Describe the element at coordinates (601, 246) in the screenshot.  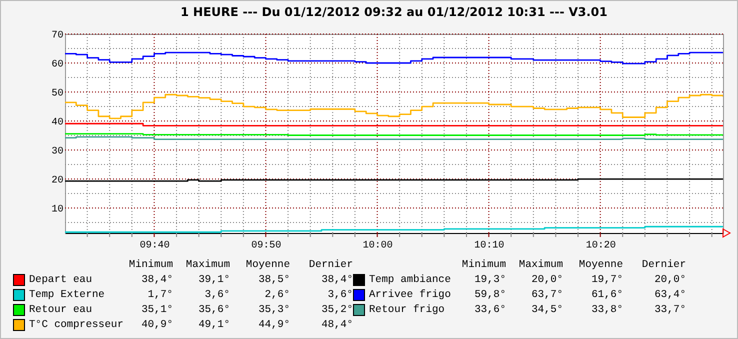
I see `x-tick-label: 10:20` at that location.